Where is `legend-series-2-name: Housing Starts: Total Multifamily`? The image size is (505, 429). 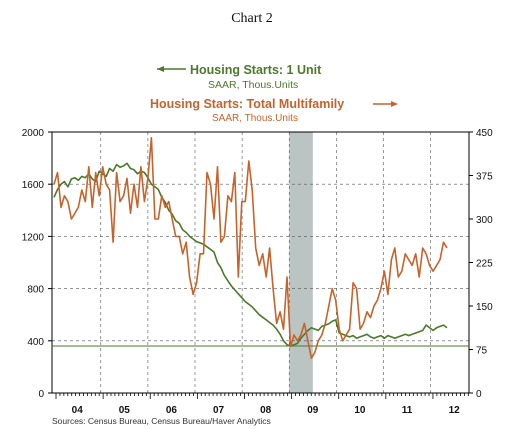 legend-series-2-name: Housing Starts: Total Multifamily is located at coordinates (247, 104).